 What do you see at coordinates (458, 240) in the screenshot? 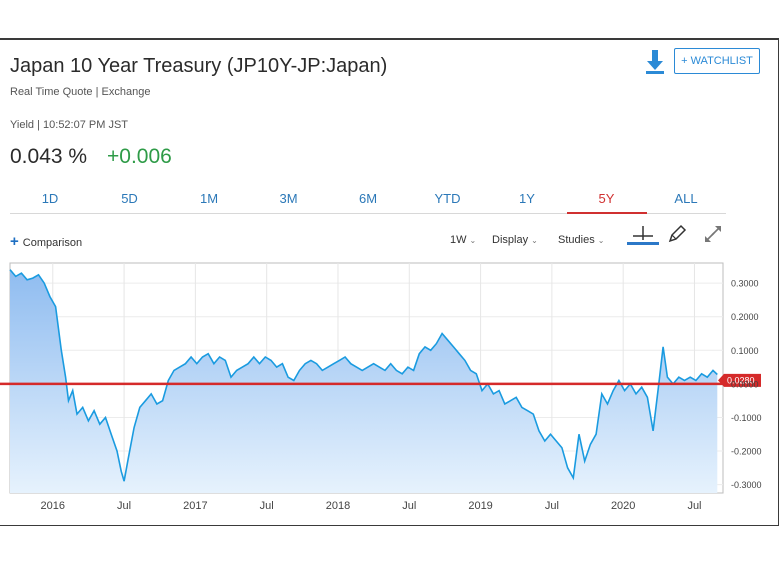
I see `interval-label: 1W` at bounding box center [458, 240].